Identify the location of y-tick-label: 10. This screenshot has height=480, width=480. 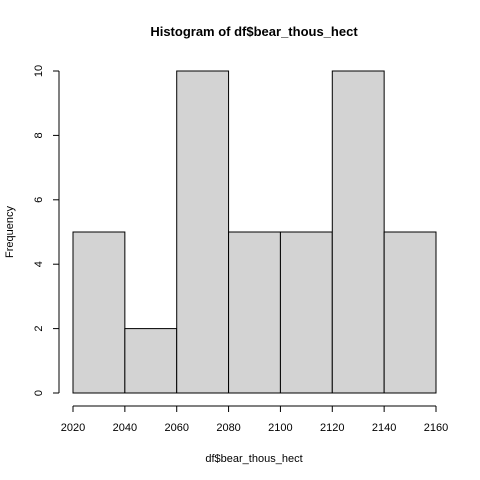
(39, 71).